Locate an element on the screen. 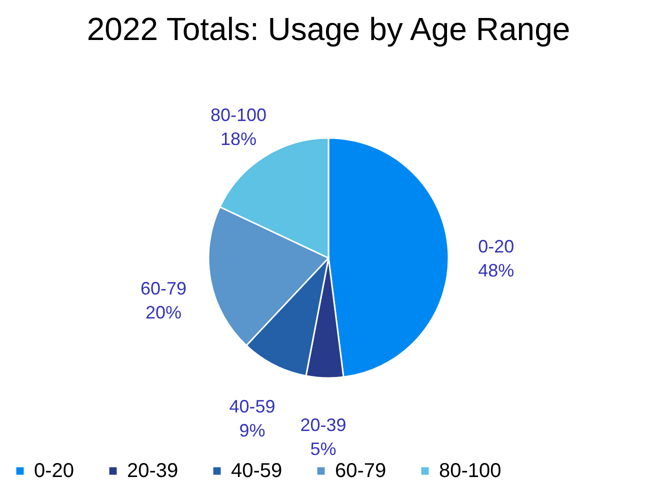 This screenshot has width=657, height=495. legend-label: 20-39 is located at coordinates (152, 471).